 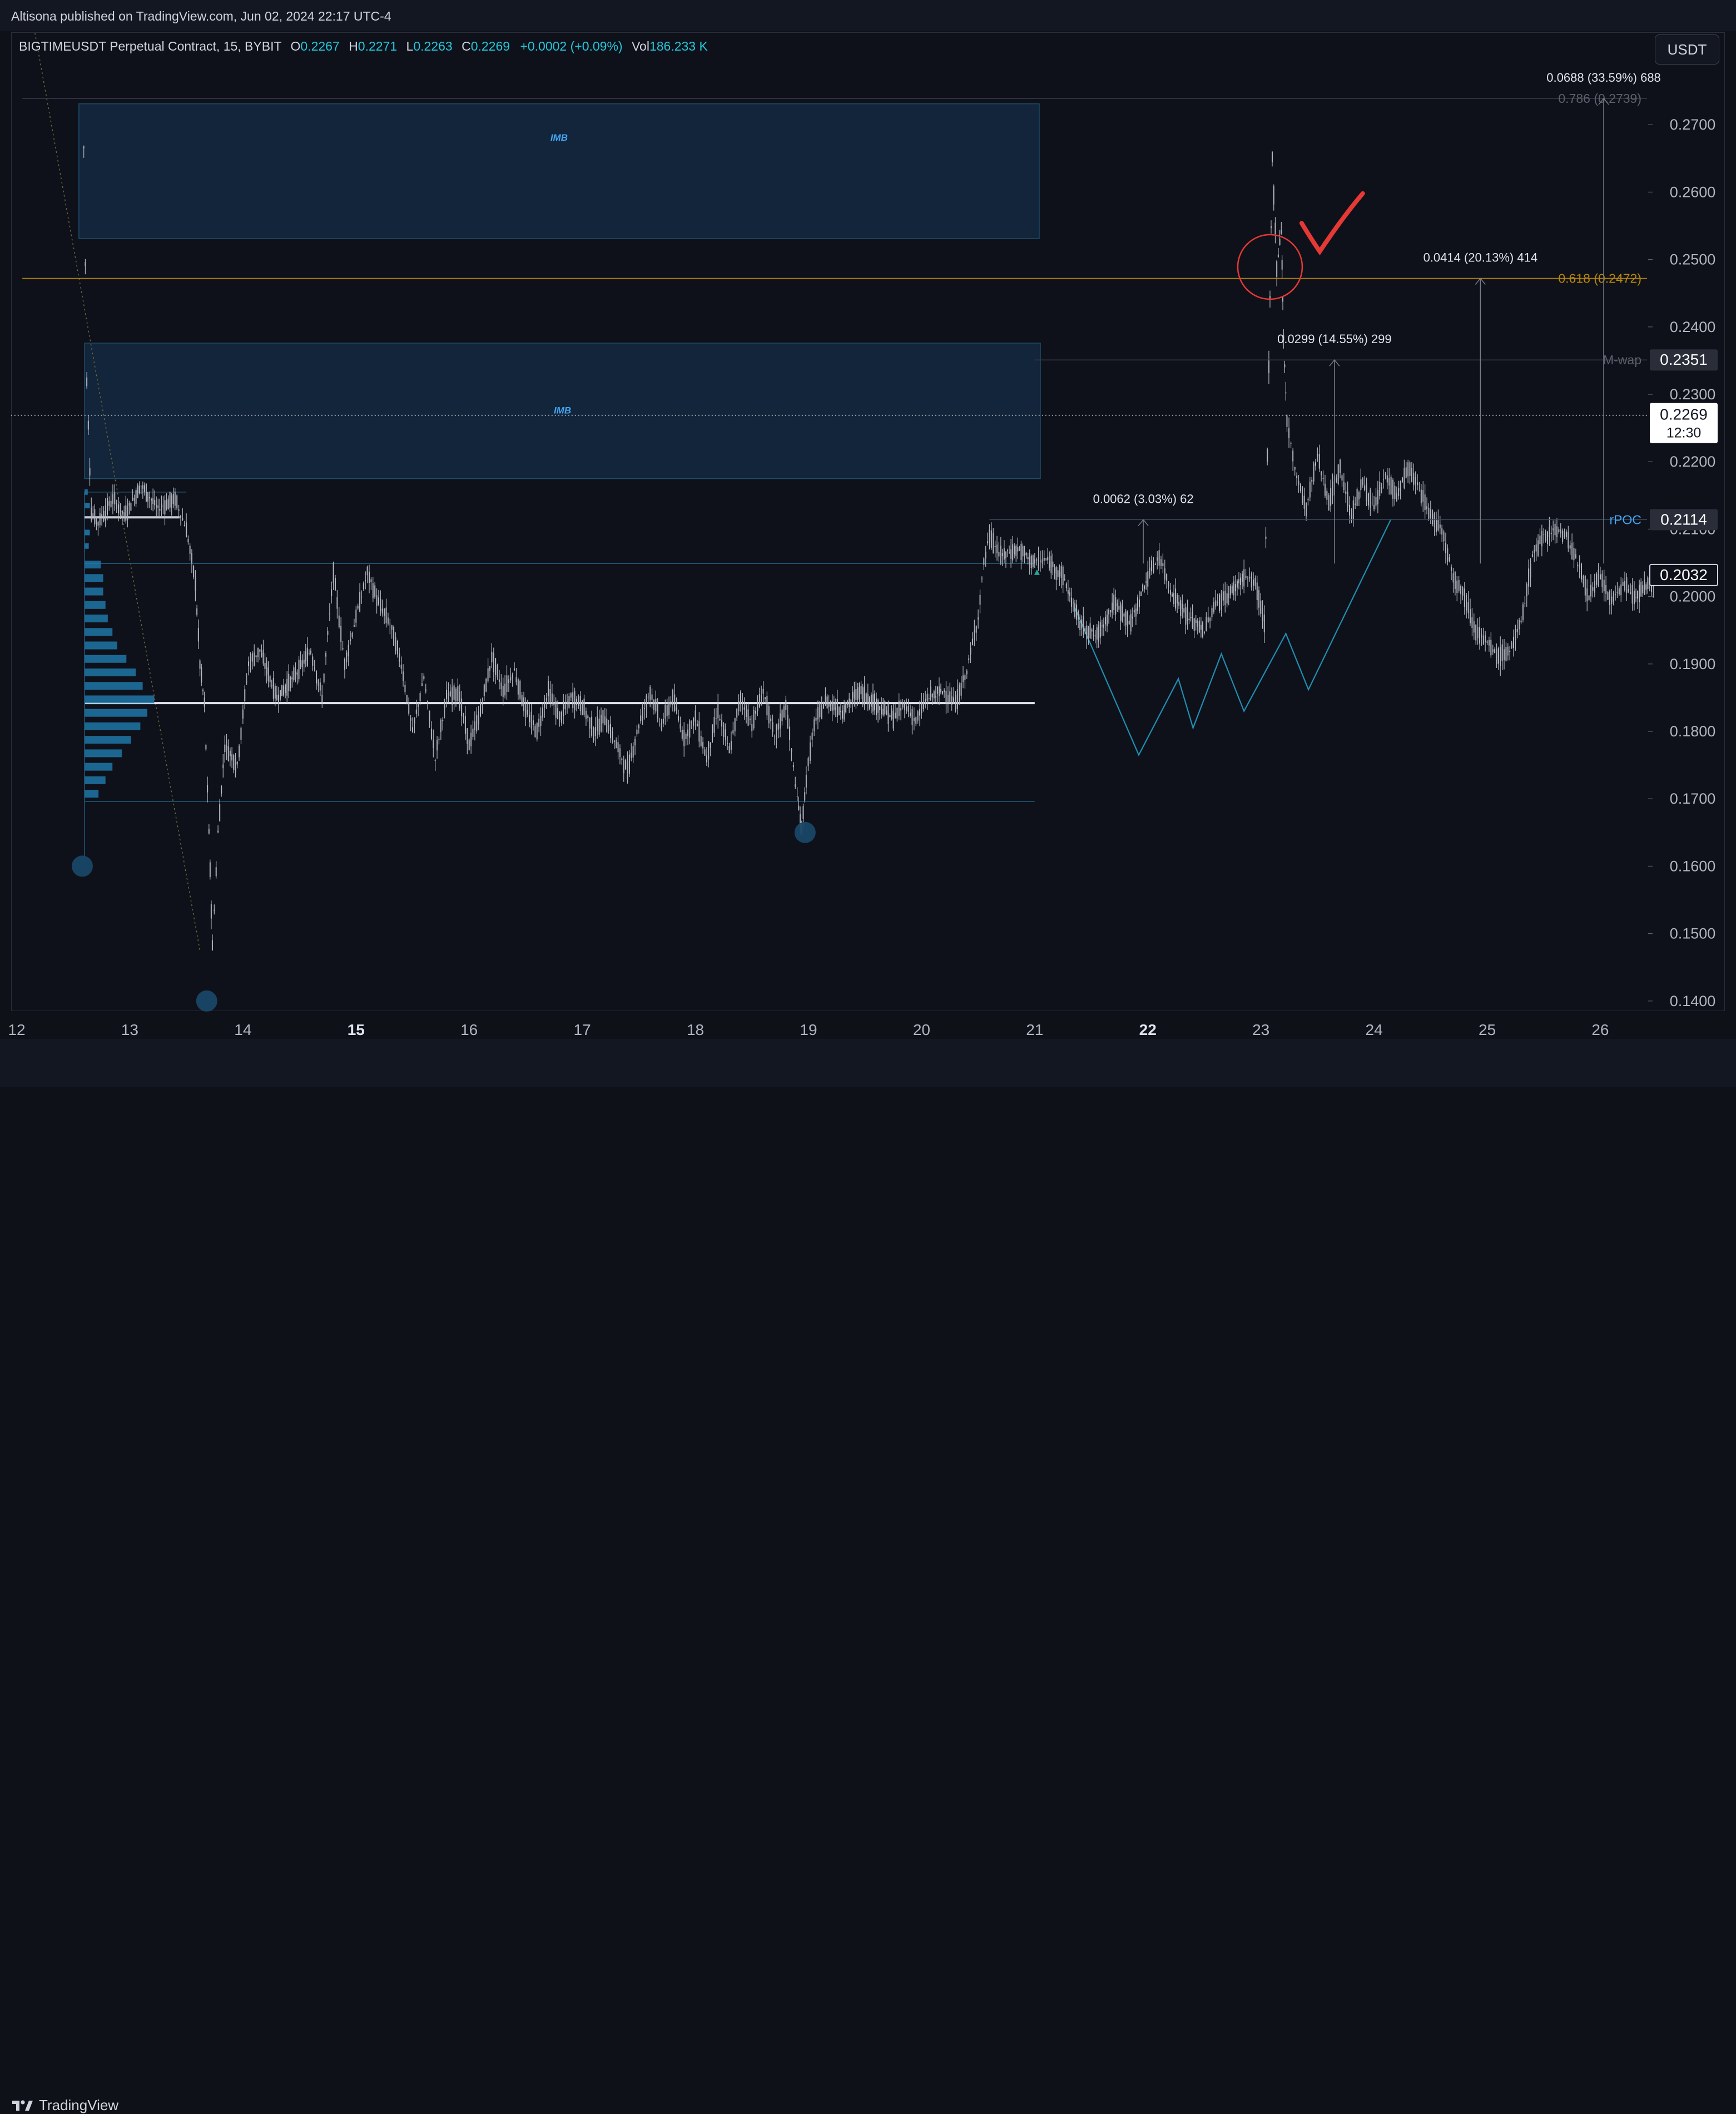 What do you see at coordinates (16, 1029) in the screenshot?
I see `x-tick-label: 12` at bounding box center [16, 1029].